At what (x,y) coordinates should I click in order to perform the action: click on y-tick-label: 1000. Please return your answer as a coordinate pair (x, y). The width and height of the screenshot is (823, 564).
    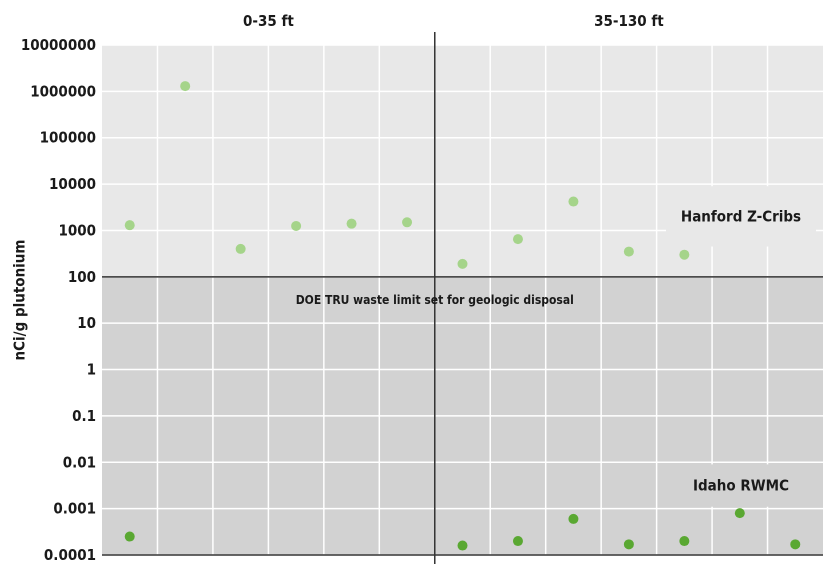
    Looking at the image, I should click on (77, 230).